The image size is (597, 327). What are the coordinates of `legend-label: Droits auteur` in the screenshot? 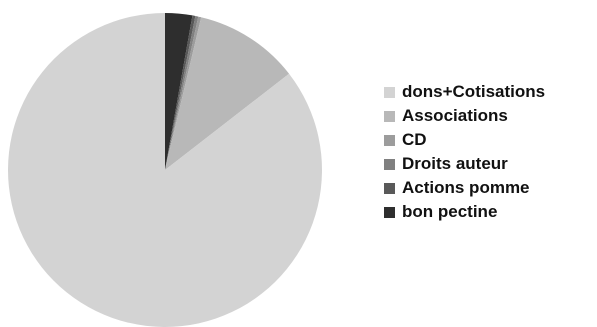 It's located at (455, 163).